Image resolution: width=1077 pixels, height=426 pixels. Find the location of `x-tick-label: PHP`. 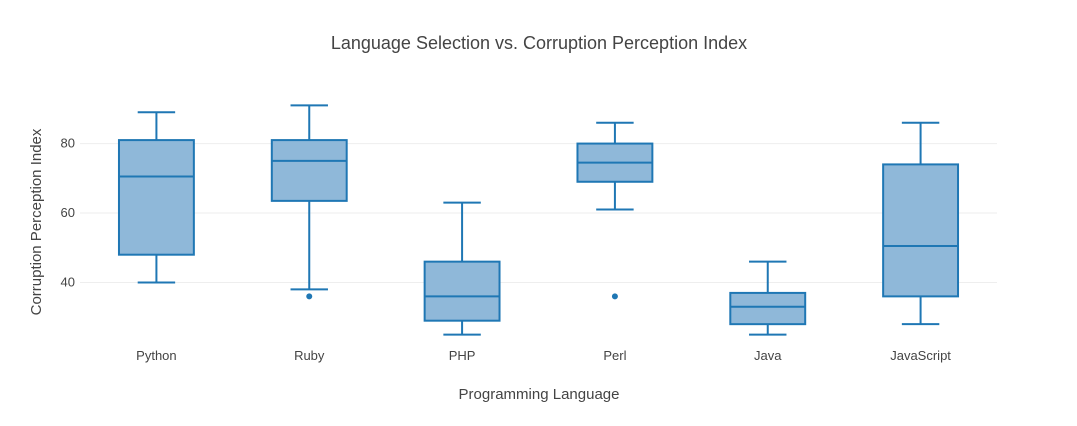

x-tick-label: PHP is located at coordinates (462, 355).